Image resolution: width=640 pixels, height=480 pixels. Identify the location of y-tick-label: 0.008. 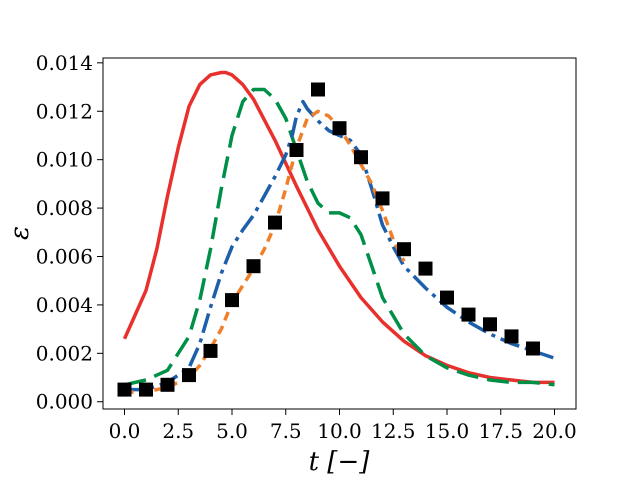
(64, 208).